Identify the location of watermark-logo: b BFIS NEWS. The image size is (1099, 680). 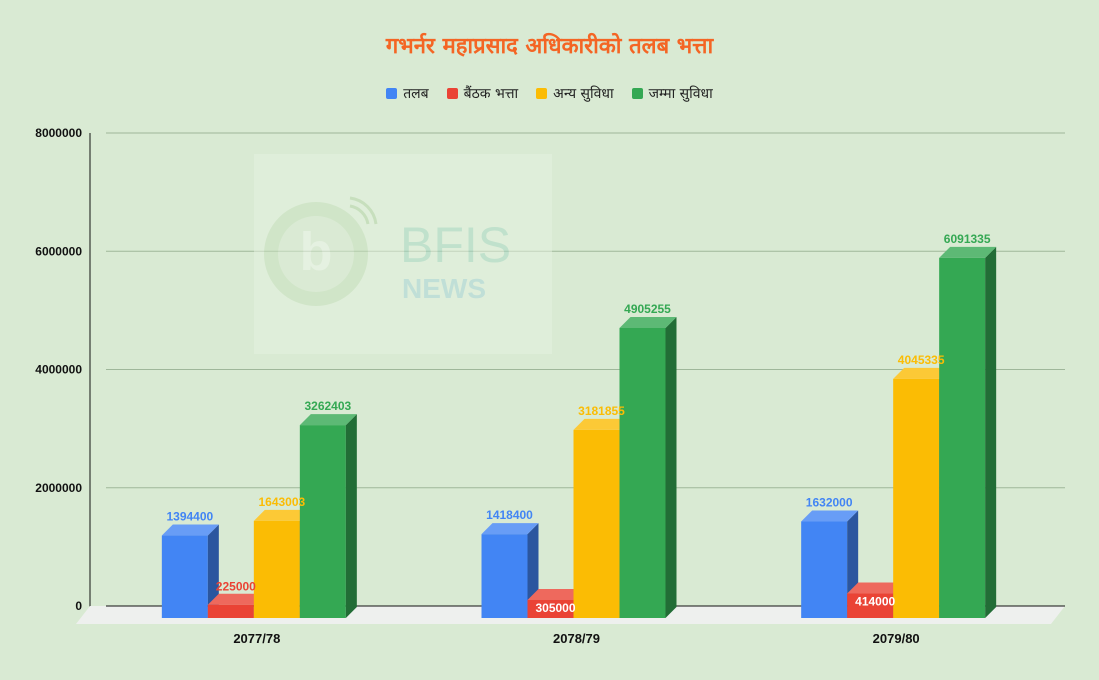
(403, 254).